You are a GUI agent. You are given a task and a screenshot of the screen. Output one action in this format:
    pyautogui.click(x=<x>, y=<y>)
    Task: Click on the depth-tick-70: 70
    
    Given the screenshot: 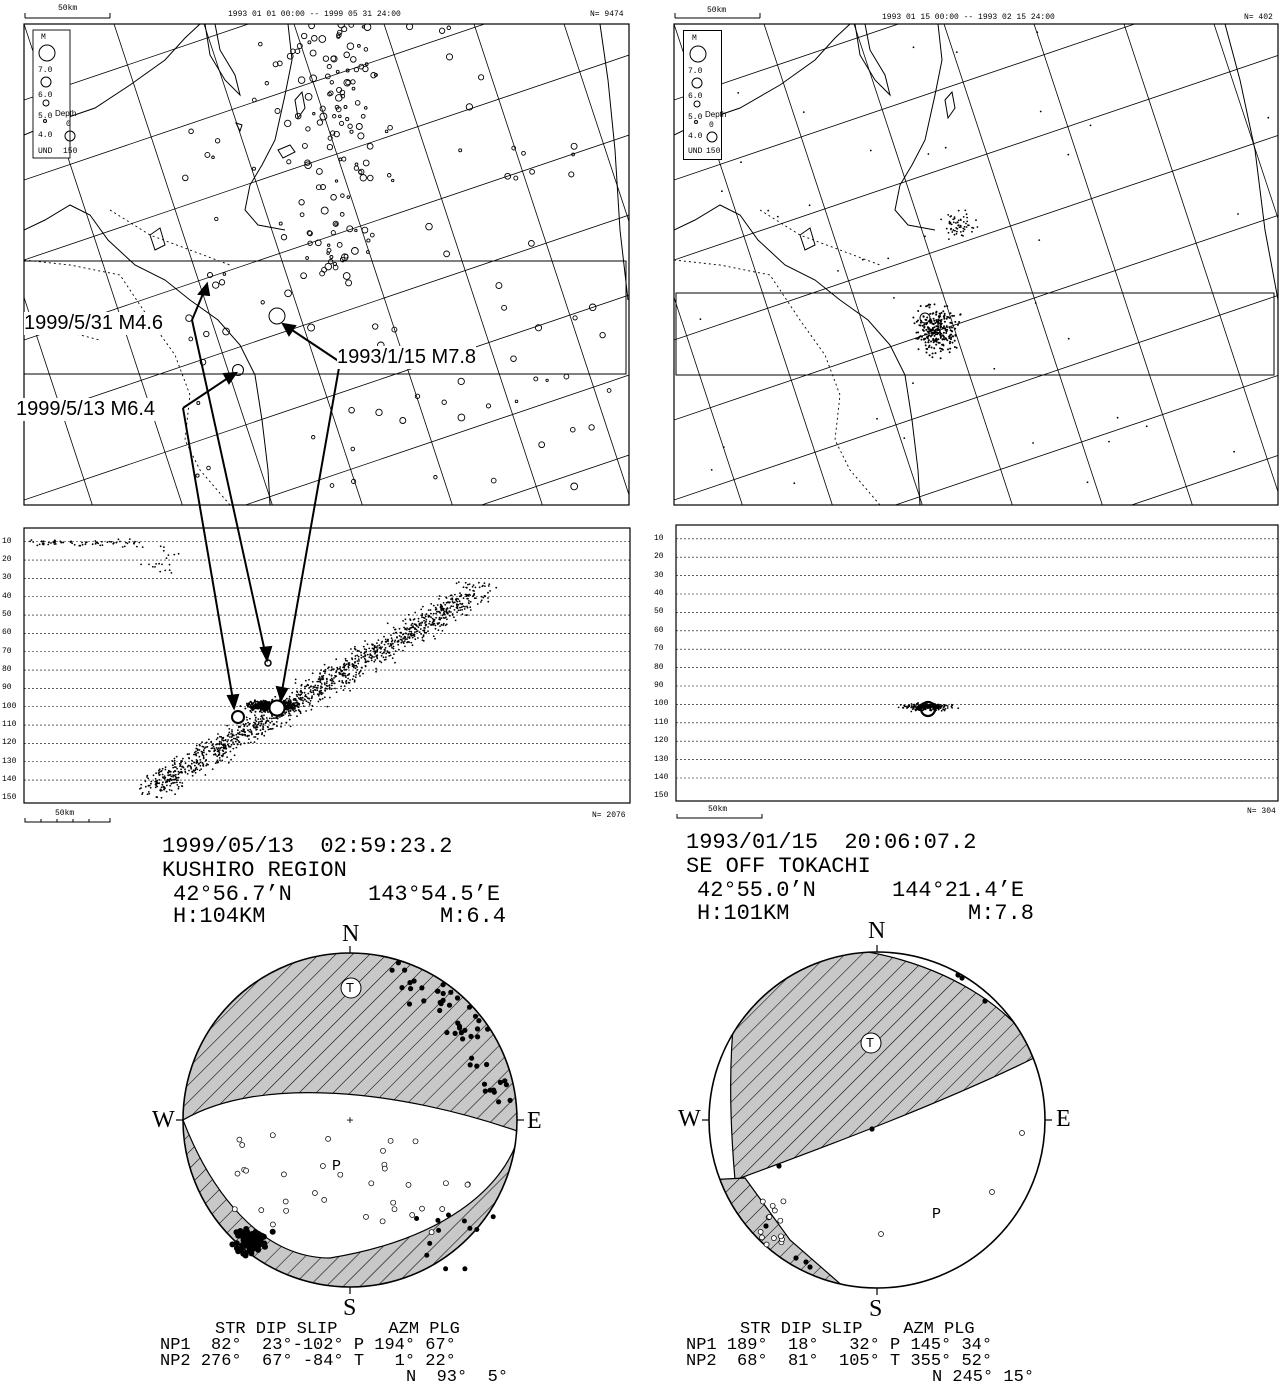 What is the action you would take?
    pyautogui.click(x=7, y=651)
    